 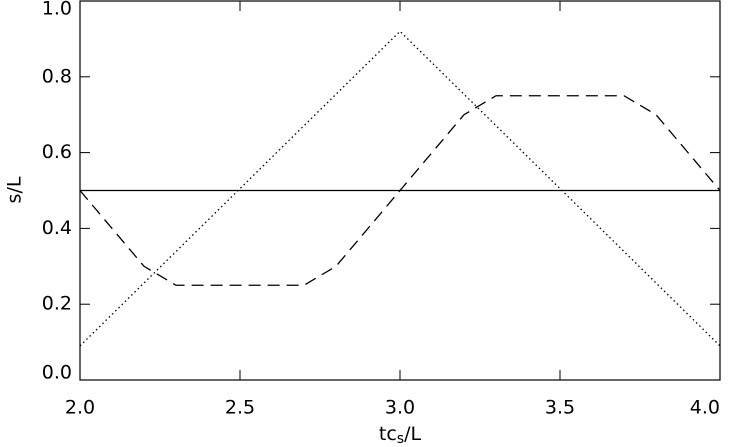 I want to click on x-tick-label: 2.5, so click(x=240, y=408).